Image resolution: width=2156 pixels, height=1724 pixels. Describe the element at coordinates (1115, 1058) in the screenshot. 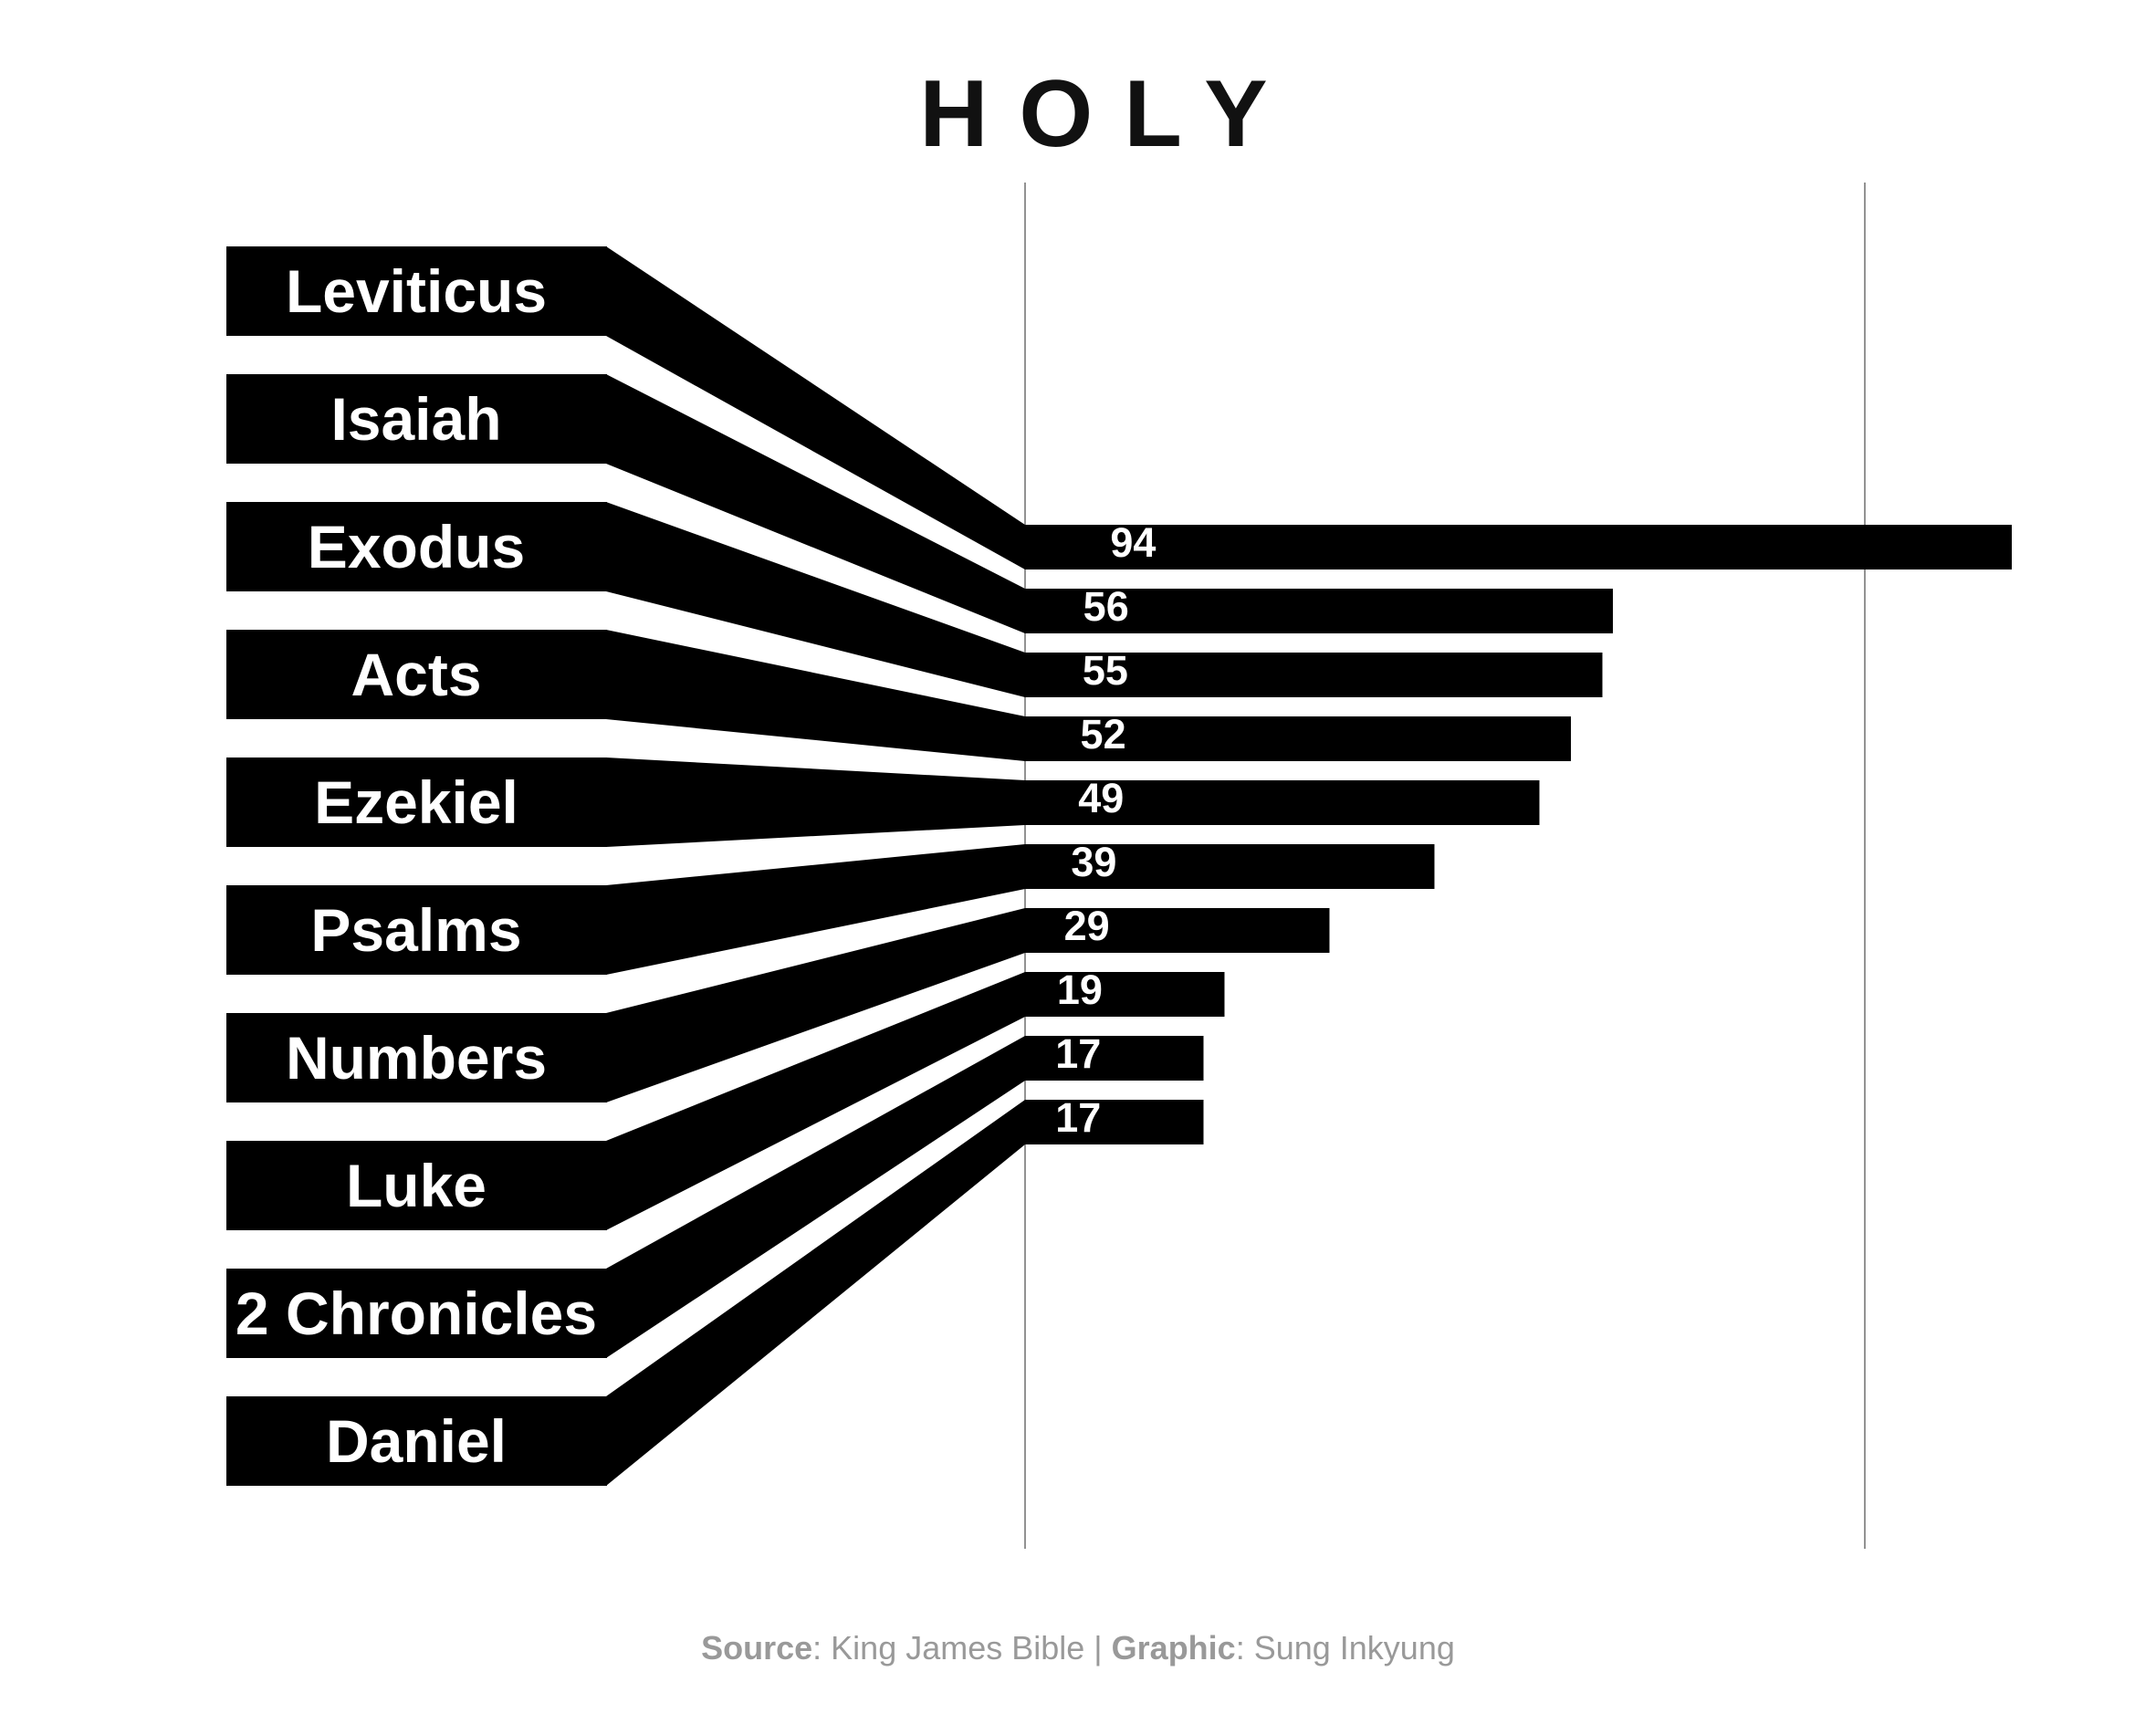

I see `bar-2-chronicles` at that location.